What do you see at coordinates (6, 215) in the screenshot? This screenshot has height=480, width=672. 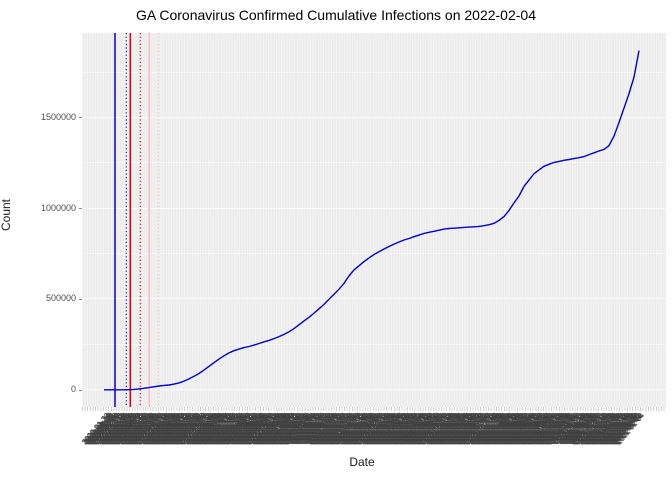 I see `y-axis-title: Count` at bounding box center [6, 215].